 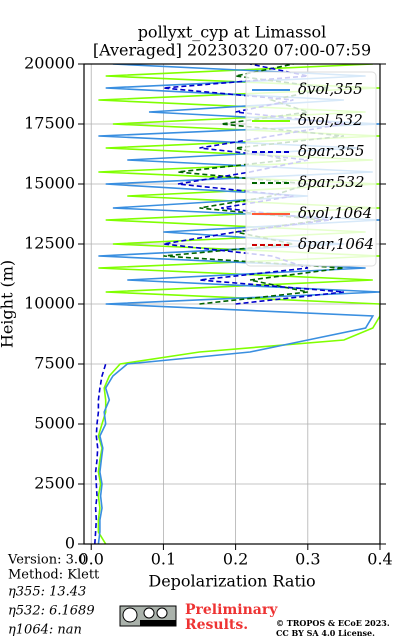 I want to click on y-tick-label: 0, so click(x=70, y=543).